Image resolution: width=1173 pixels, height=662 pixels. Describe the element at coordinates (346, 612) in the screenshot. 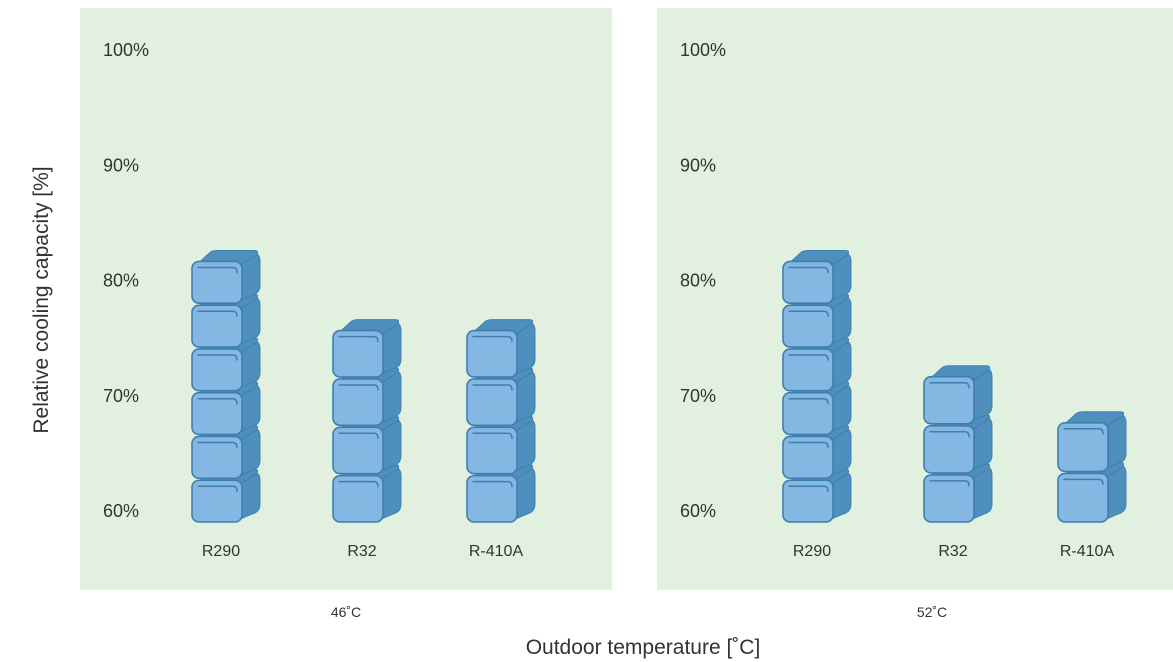

I see `panel-temperature-label: 46˚C` at that location.